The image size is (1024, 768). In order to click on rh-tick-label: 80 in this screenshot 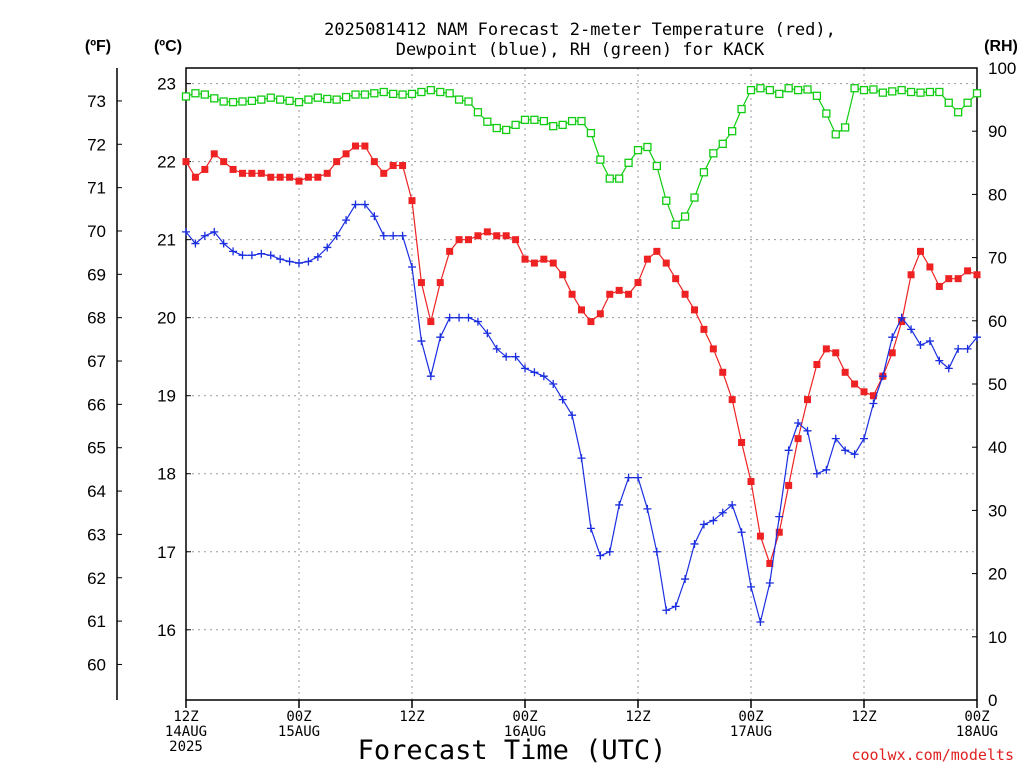, I will do `click(997, 194)`.